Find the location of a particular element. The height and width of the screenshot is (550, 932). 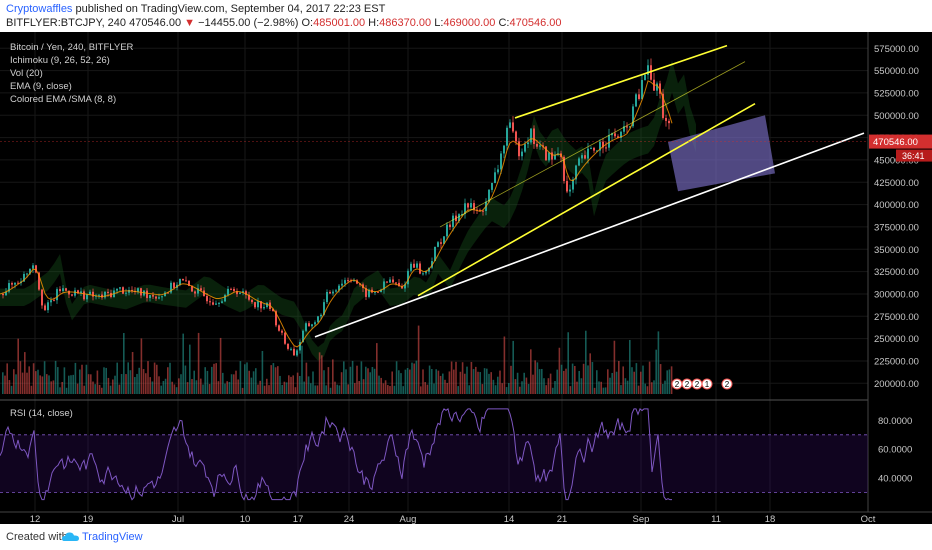

legend-entry: EMA (9, close) is located at coordinates (41, 86).